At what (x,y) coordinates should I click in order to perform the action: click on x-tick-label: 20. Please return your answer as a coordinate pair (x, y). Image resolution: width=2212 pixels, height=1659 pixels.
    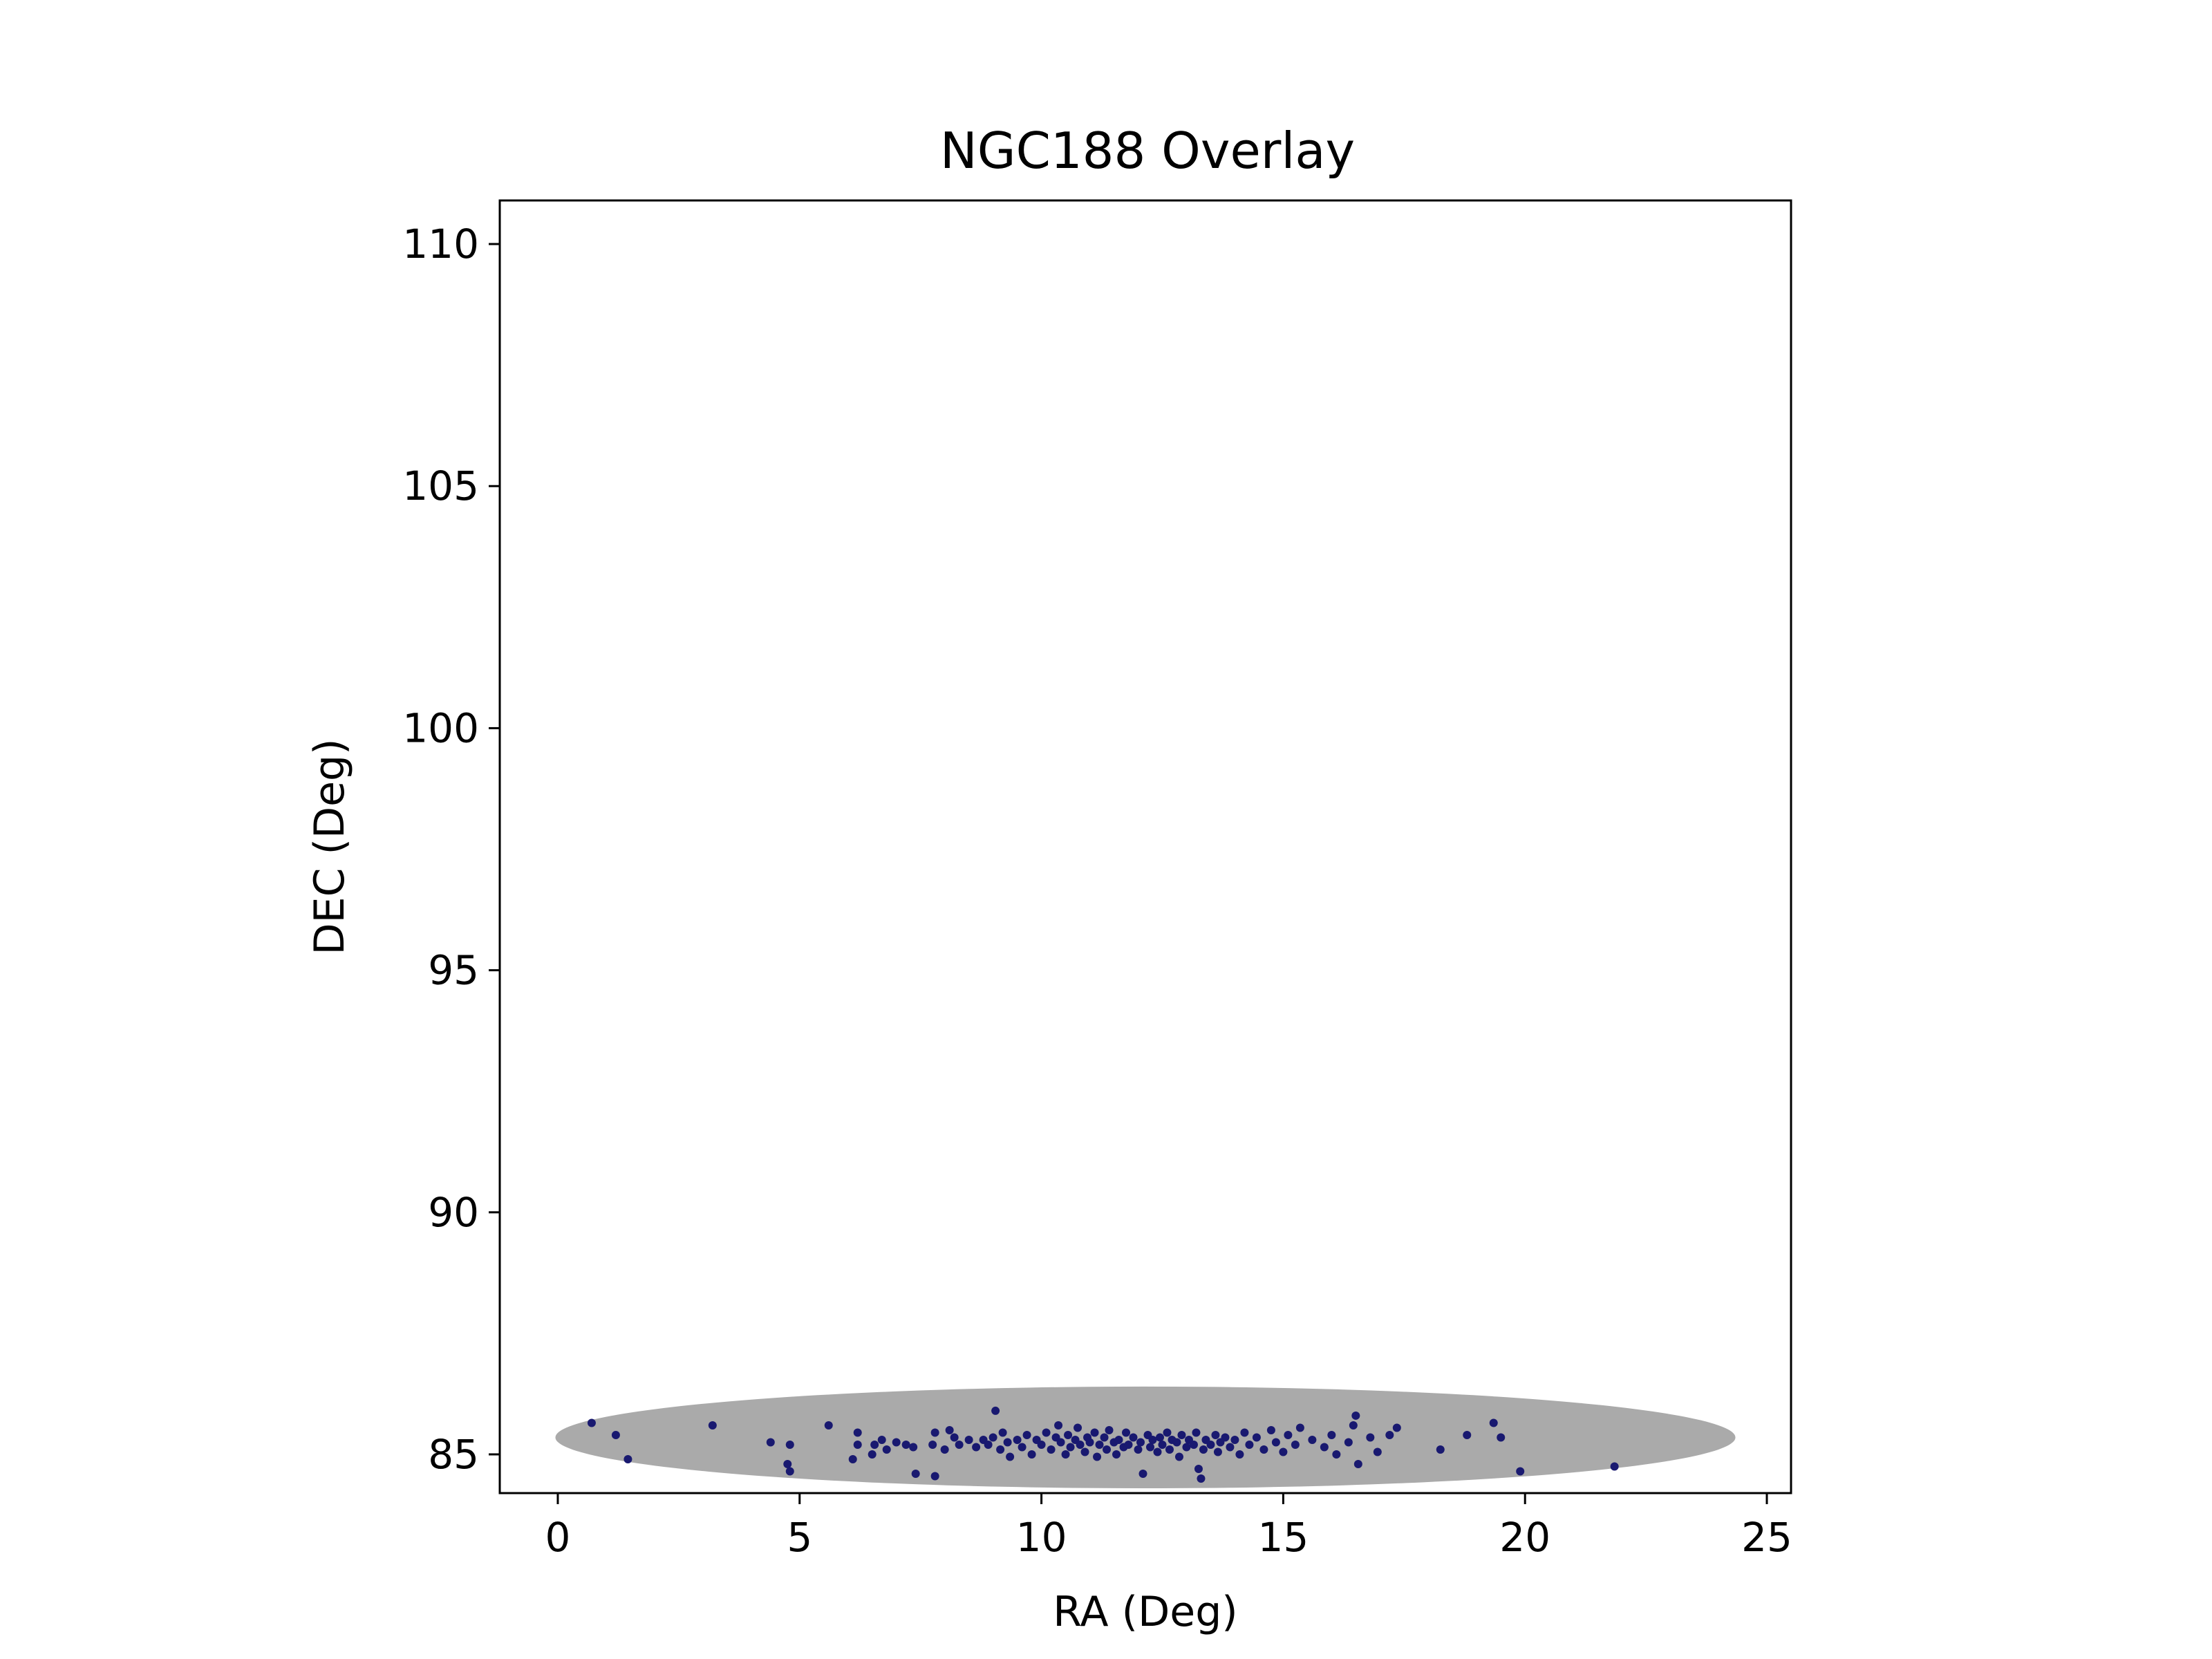
    Looking at the image, I should click on (1525, 1537).